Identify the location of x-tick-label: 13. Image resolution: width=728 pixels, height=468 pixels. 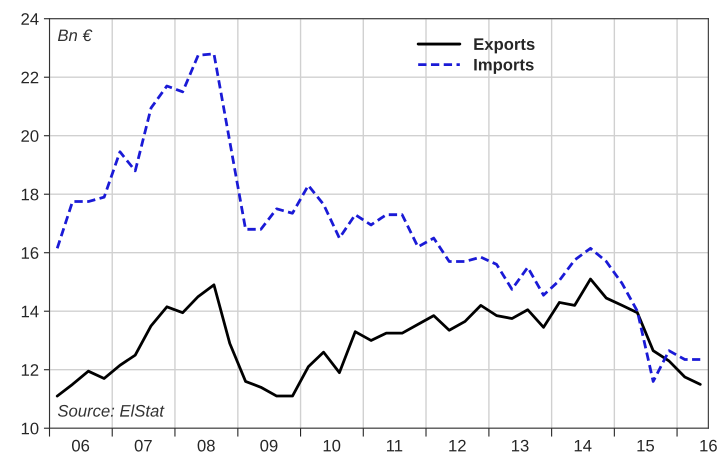
(520, 446).